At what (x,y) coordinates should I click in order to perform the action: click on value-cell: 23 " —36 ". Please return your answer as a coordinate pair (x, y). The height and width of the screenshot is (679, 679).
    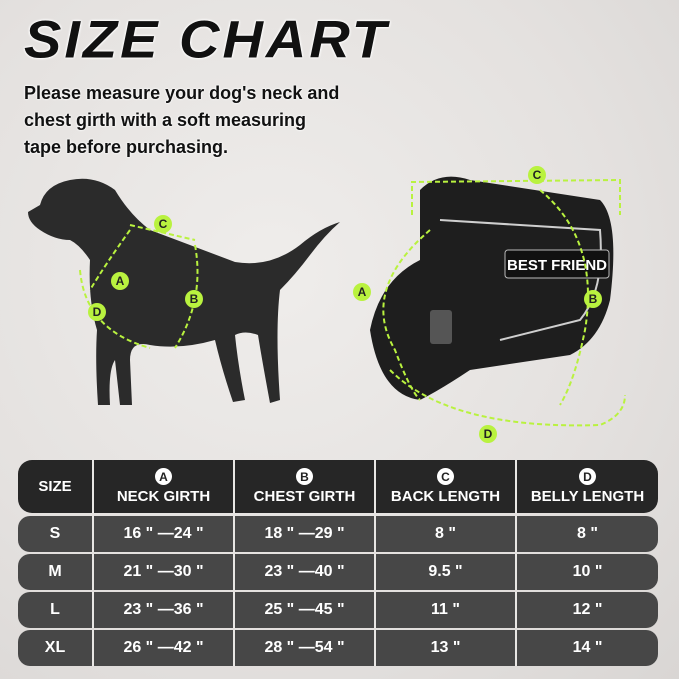
    Looking at the image, I should click on (164, 610).